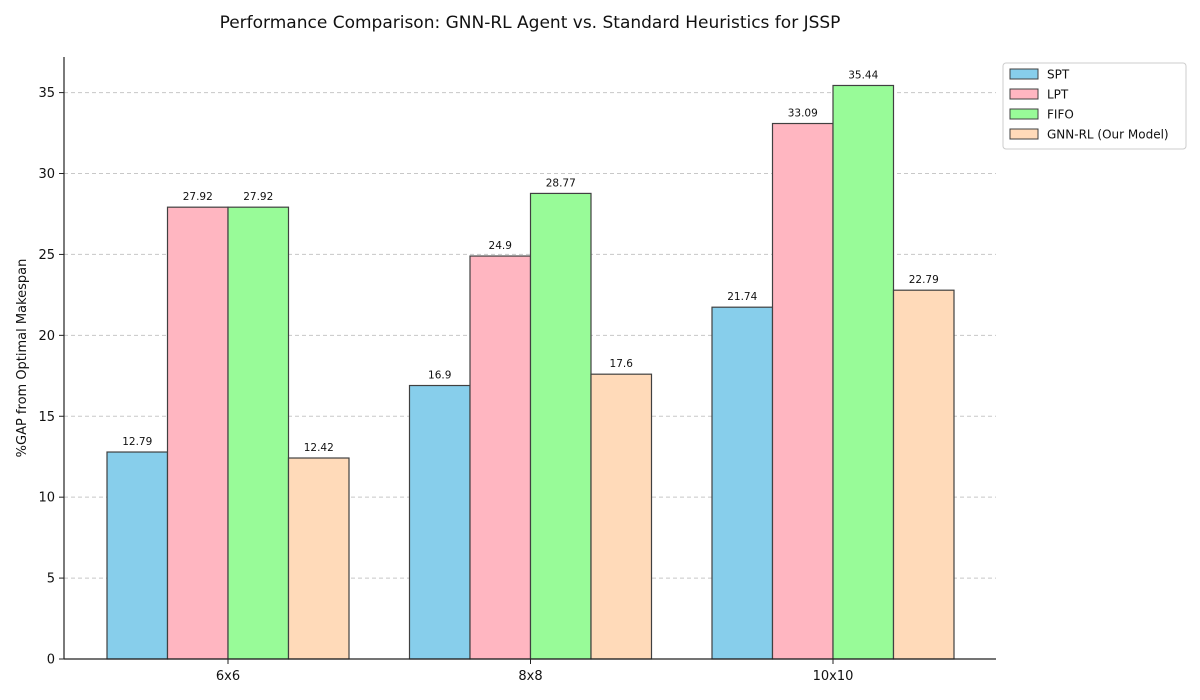 This screenshot has width=1200, height=700. Describe the element at coordinates (319, 448) in the screenshot. I see `bar-value-label: 12.42` at that location.